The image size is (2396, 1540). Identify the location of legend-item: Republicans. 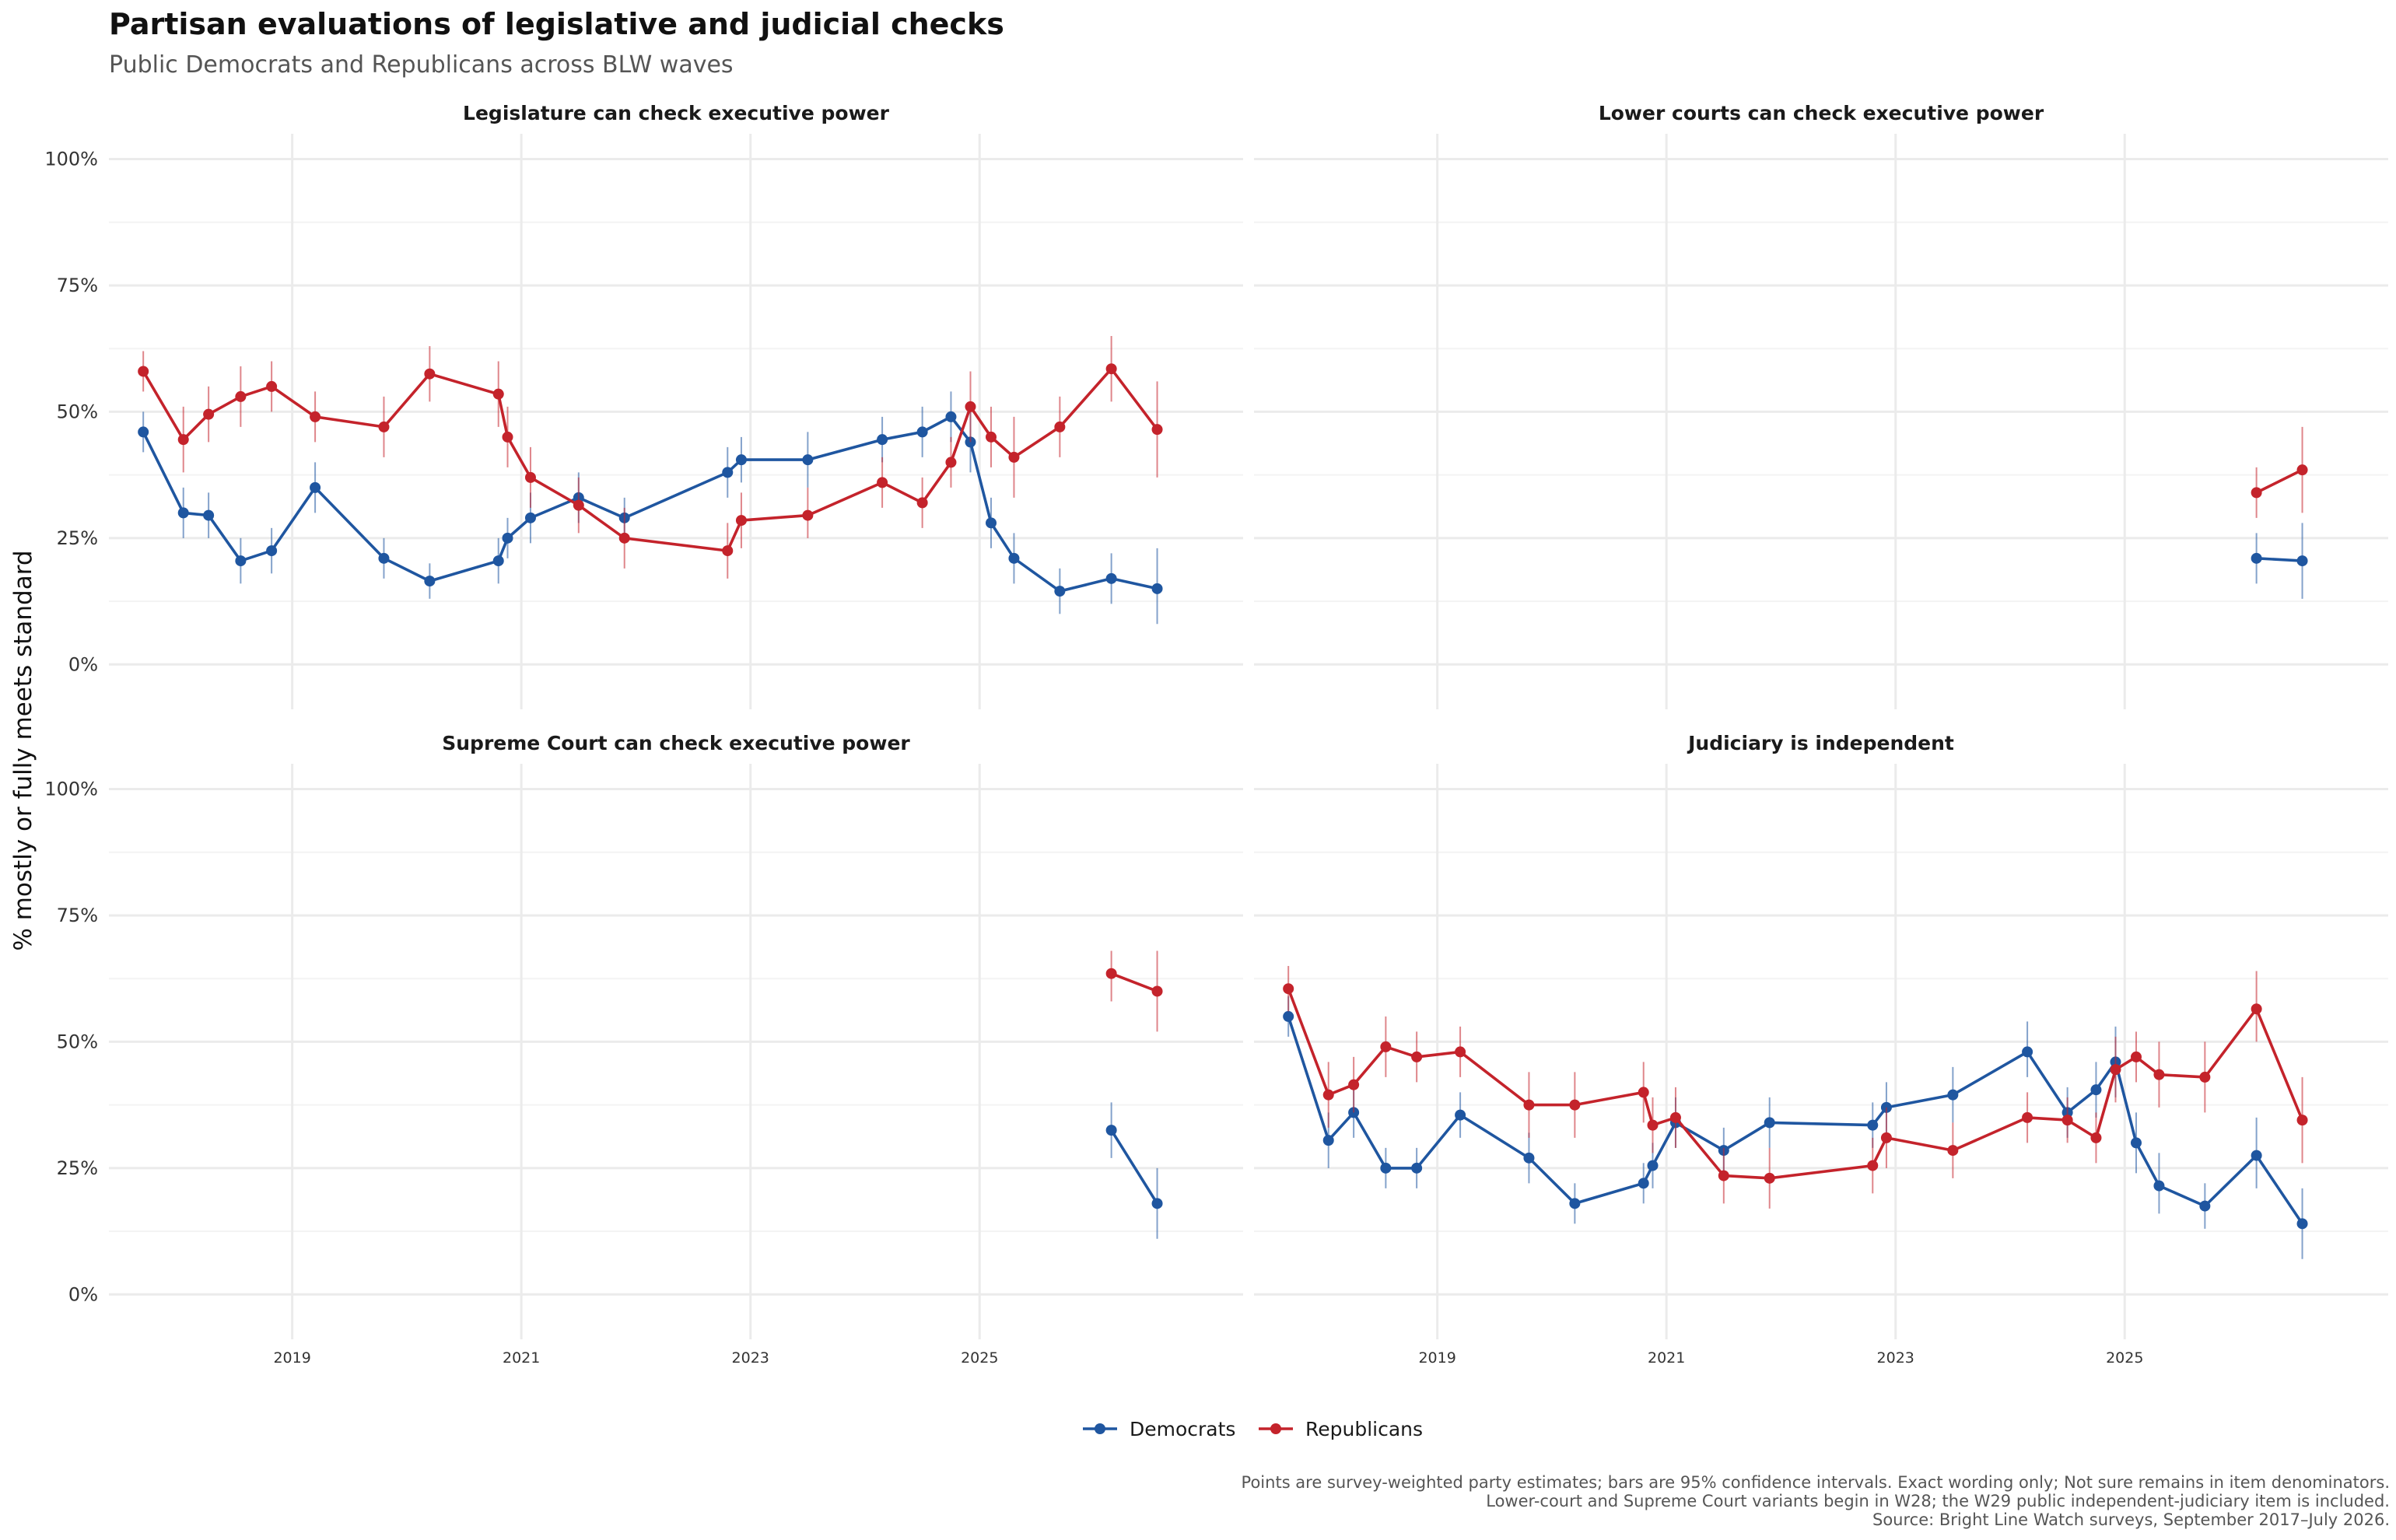
(1341, 1429).